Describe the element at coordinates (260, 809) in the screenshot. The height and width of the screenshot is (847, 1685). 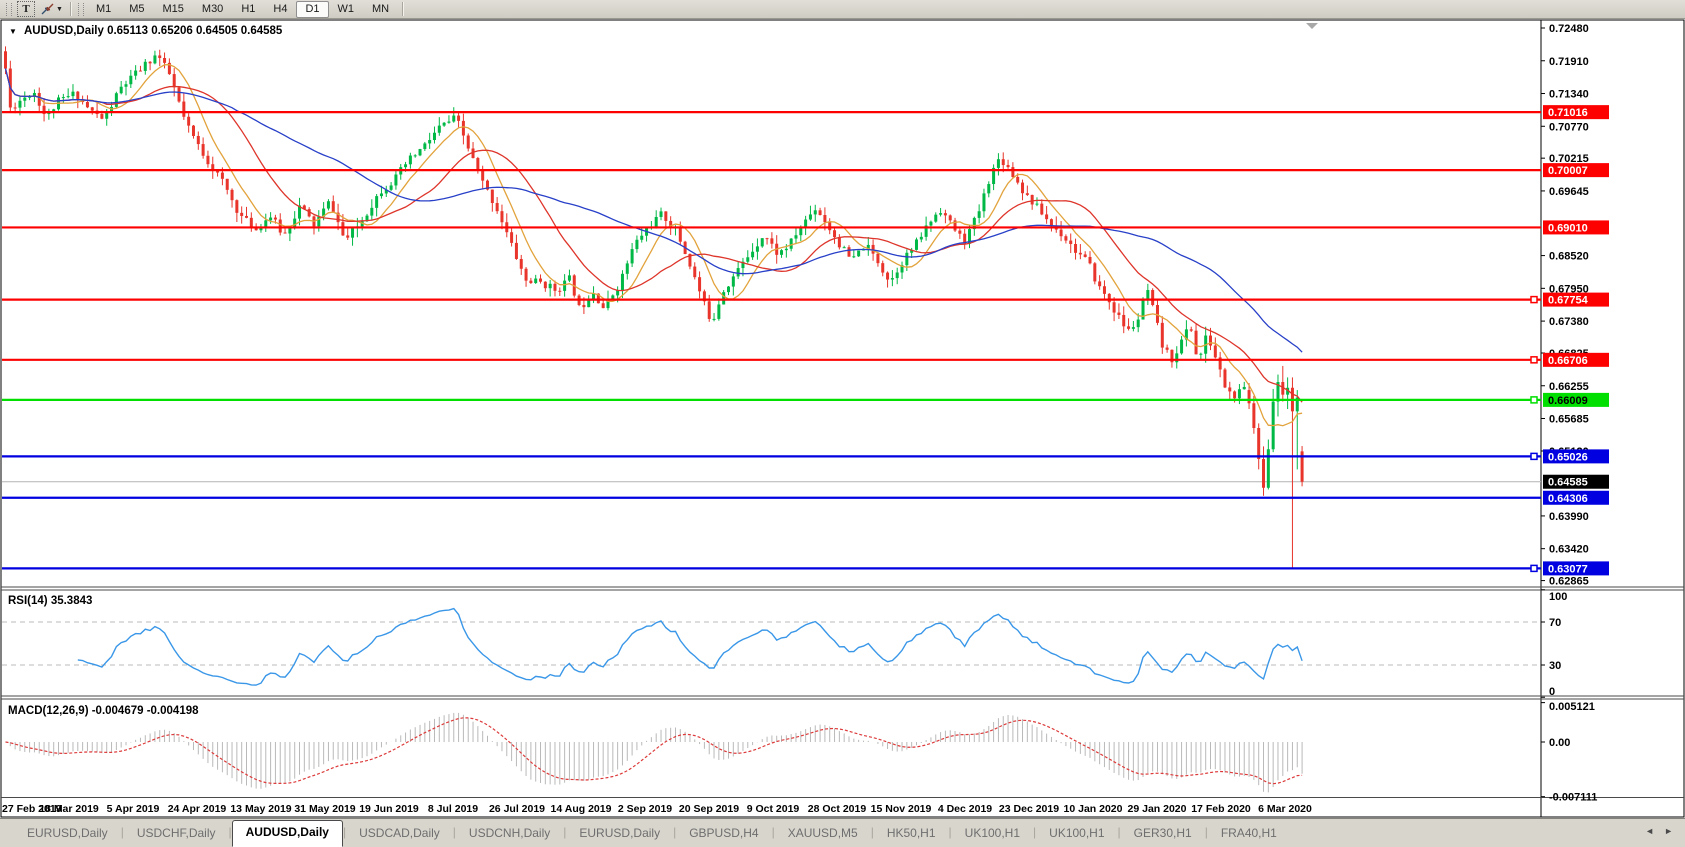
I see `date-label: 13 May 2019` at that location.